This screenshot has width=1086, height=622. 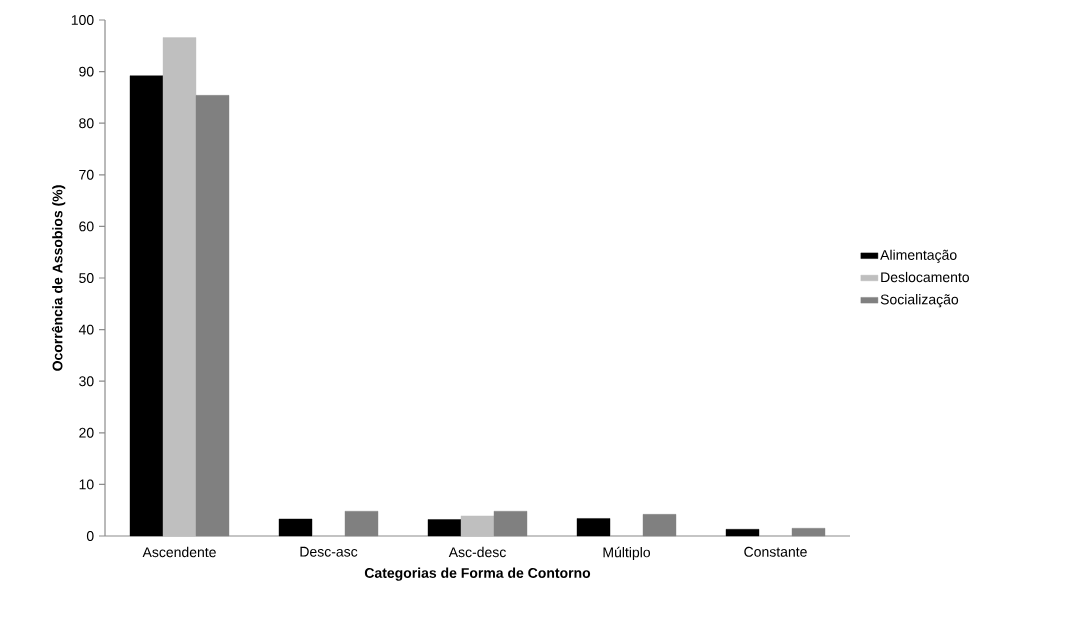 What do you see at coordinates (86, 484) in the screenshot?
I see `y-tick-label: 10` at bounding box center [86, 484].